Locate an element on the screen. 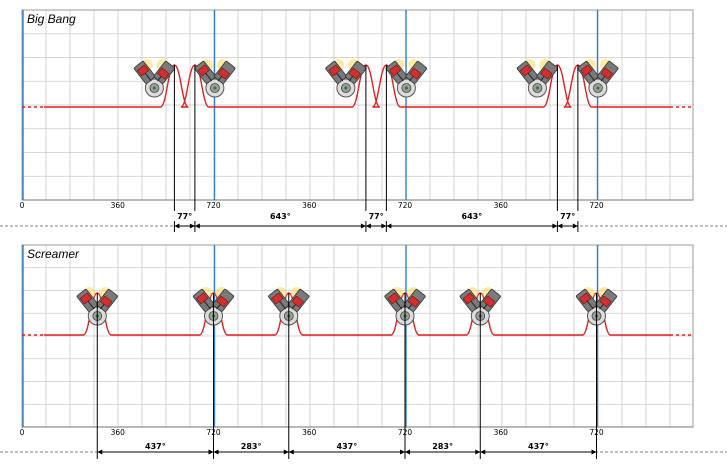 The height and width of the screenshot is (473, 727). screamer-ignition-trace is located at coordinates (357, 314).